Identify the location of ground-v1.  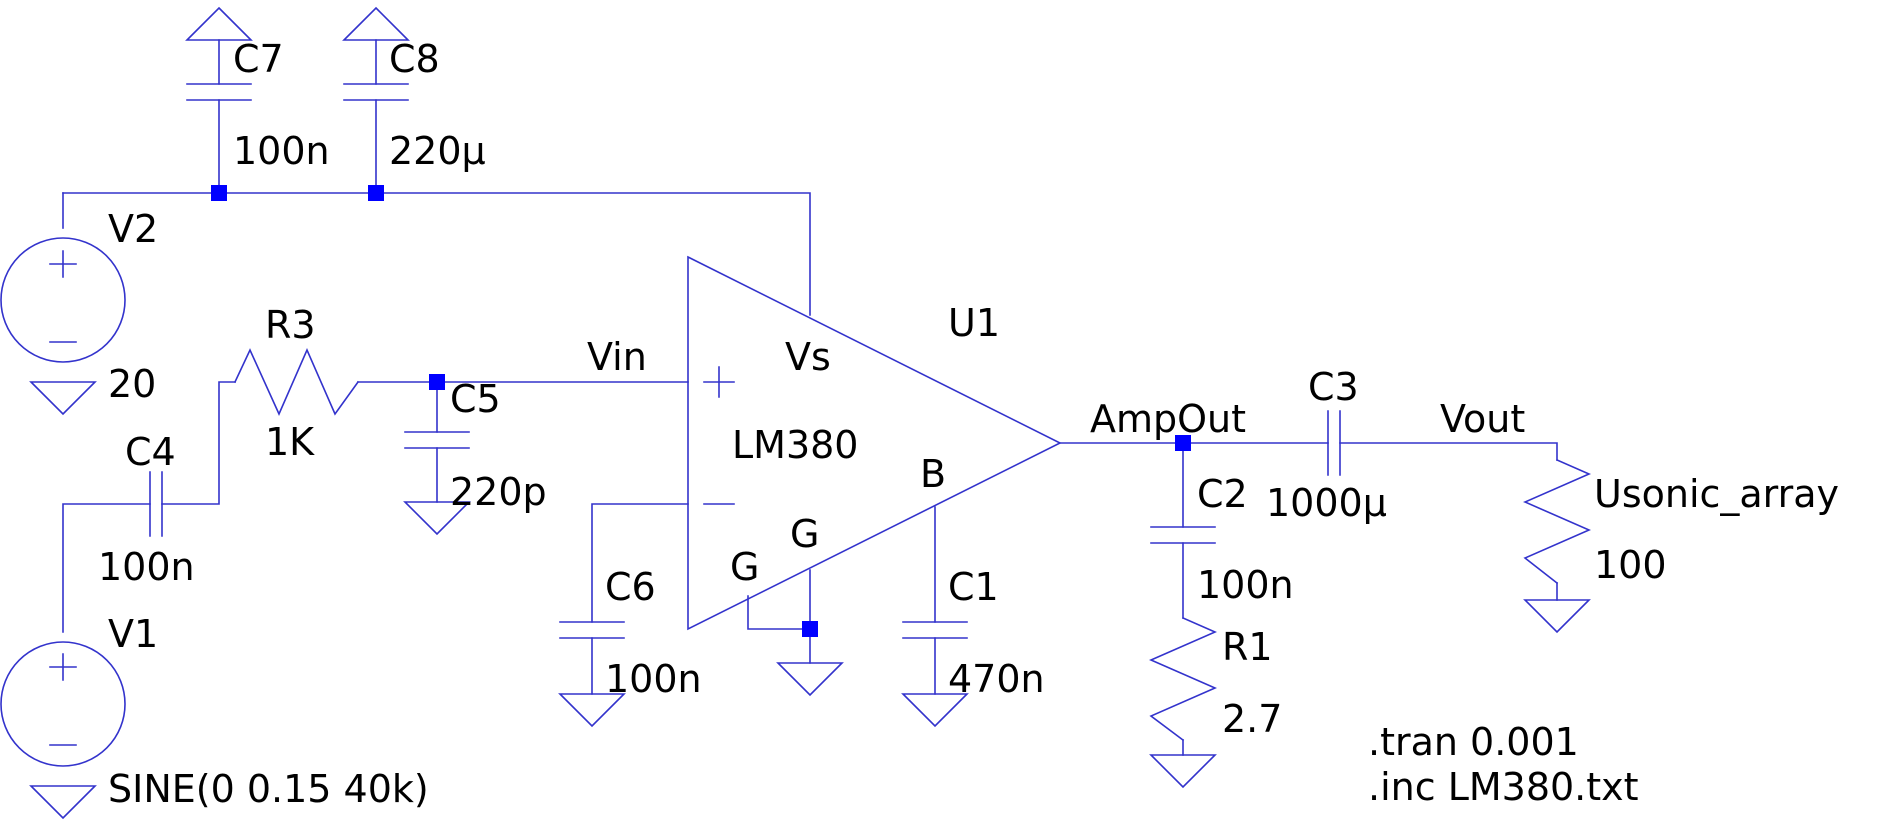
(63, 802).